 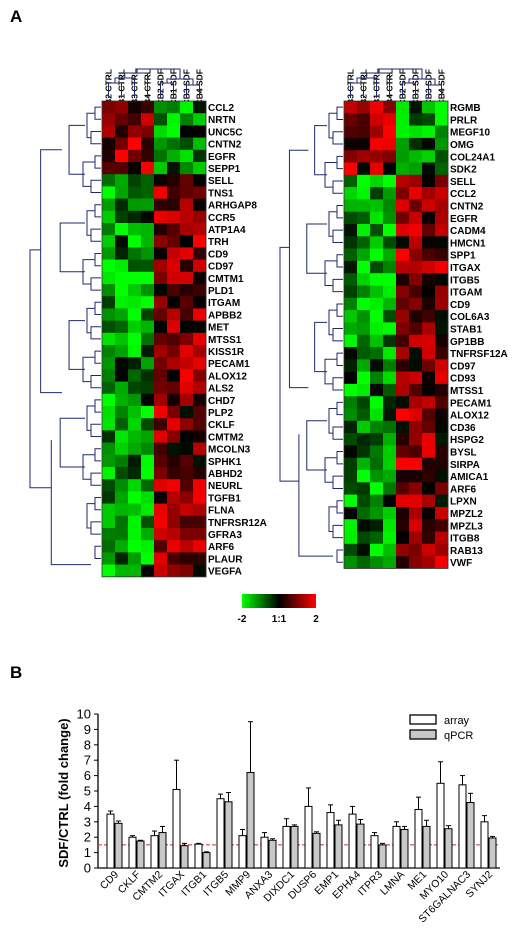 What do you see at coordinates (468, 231) in the screenshot?
I see `right-heatmap-gene-label: CADM4` at bounding box center [468, 231].